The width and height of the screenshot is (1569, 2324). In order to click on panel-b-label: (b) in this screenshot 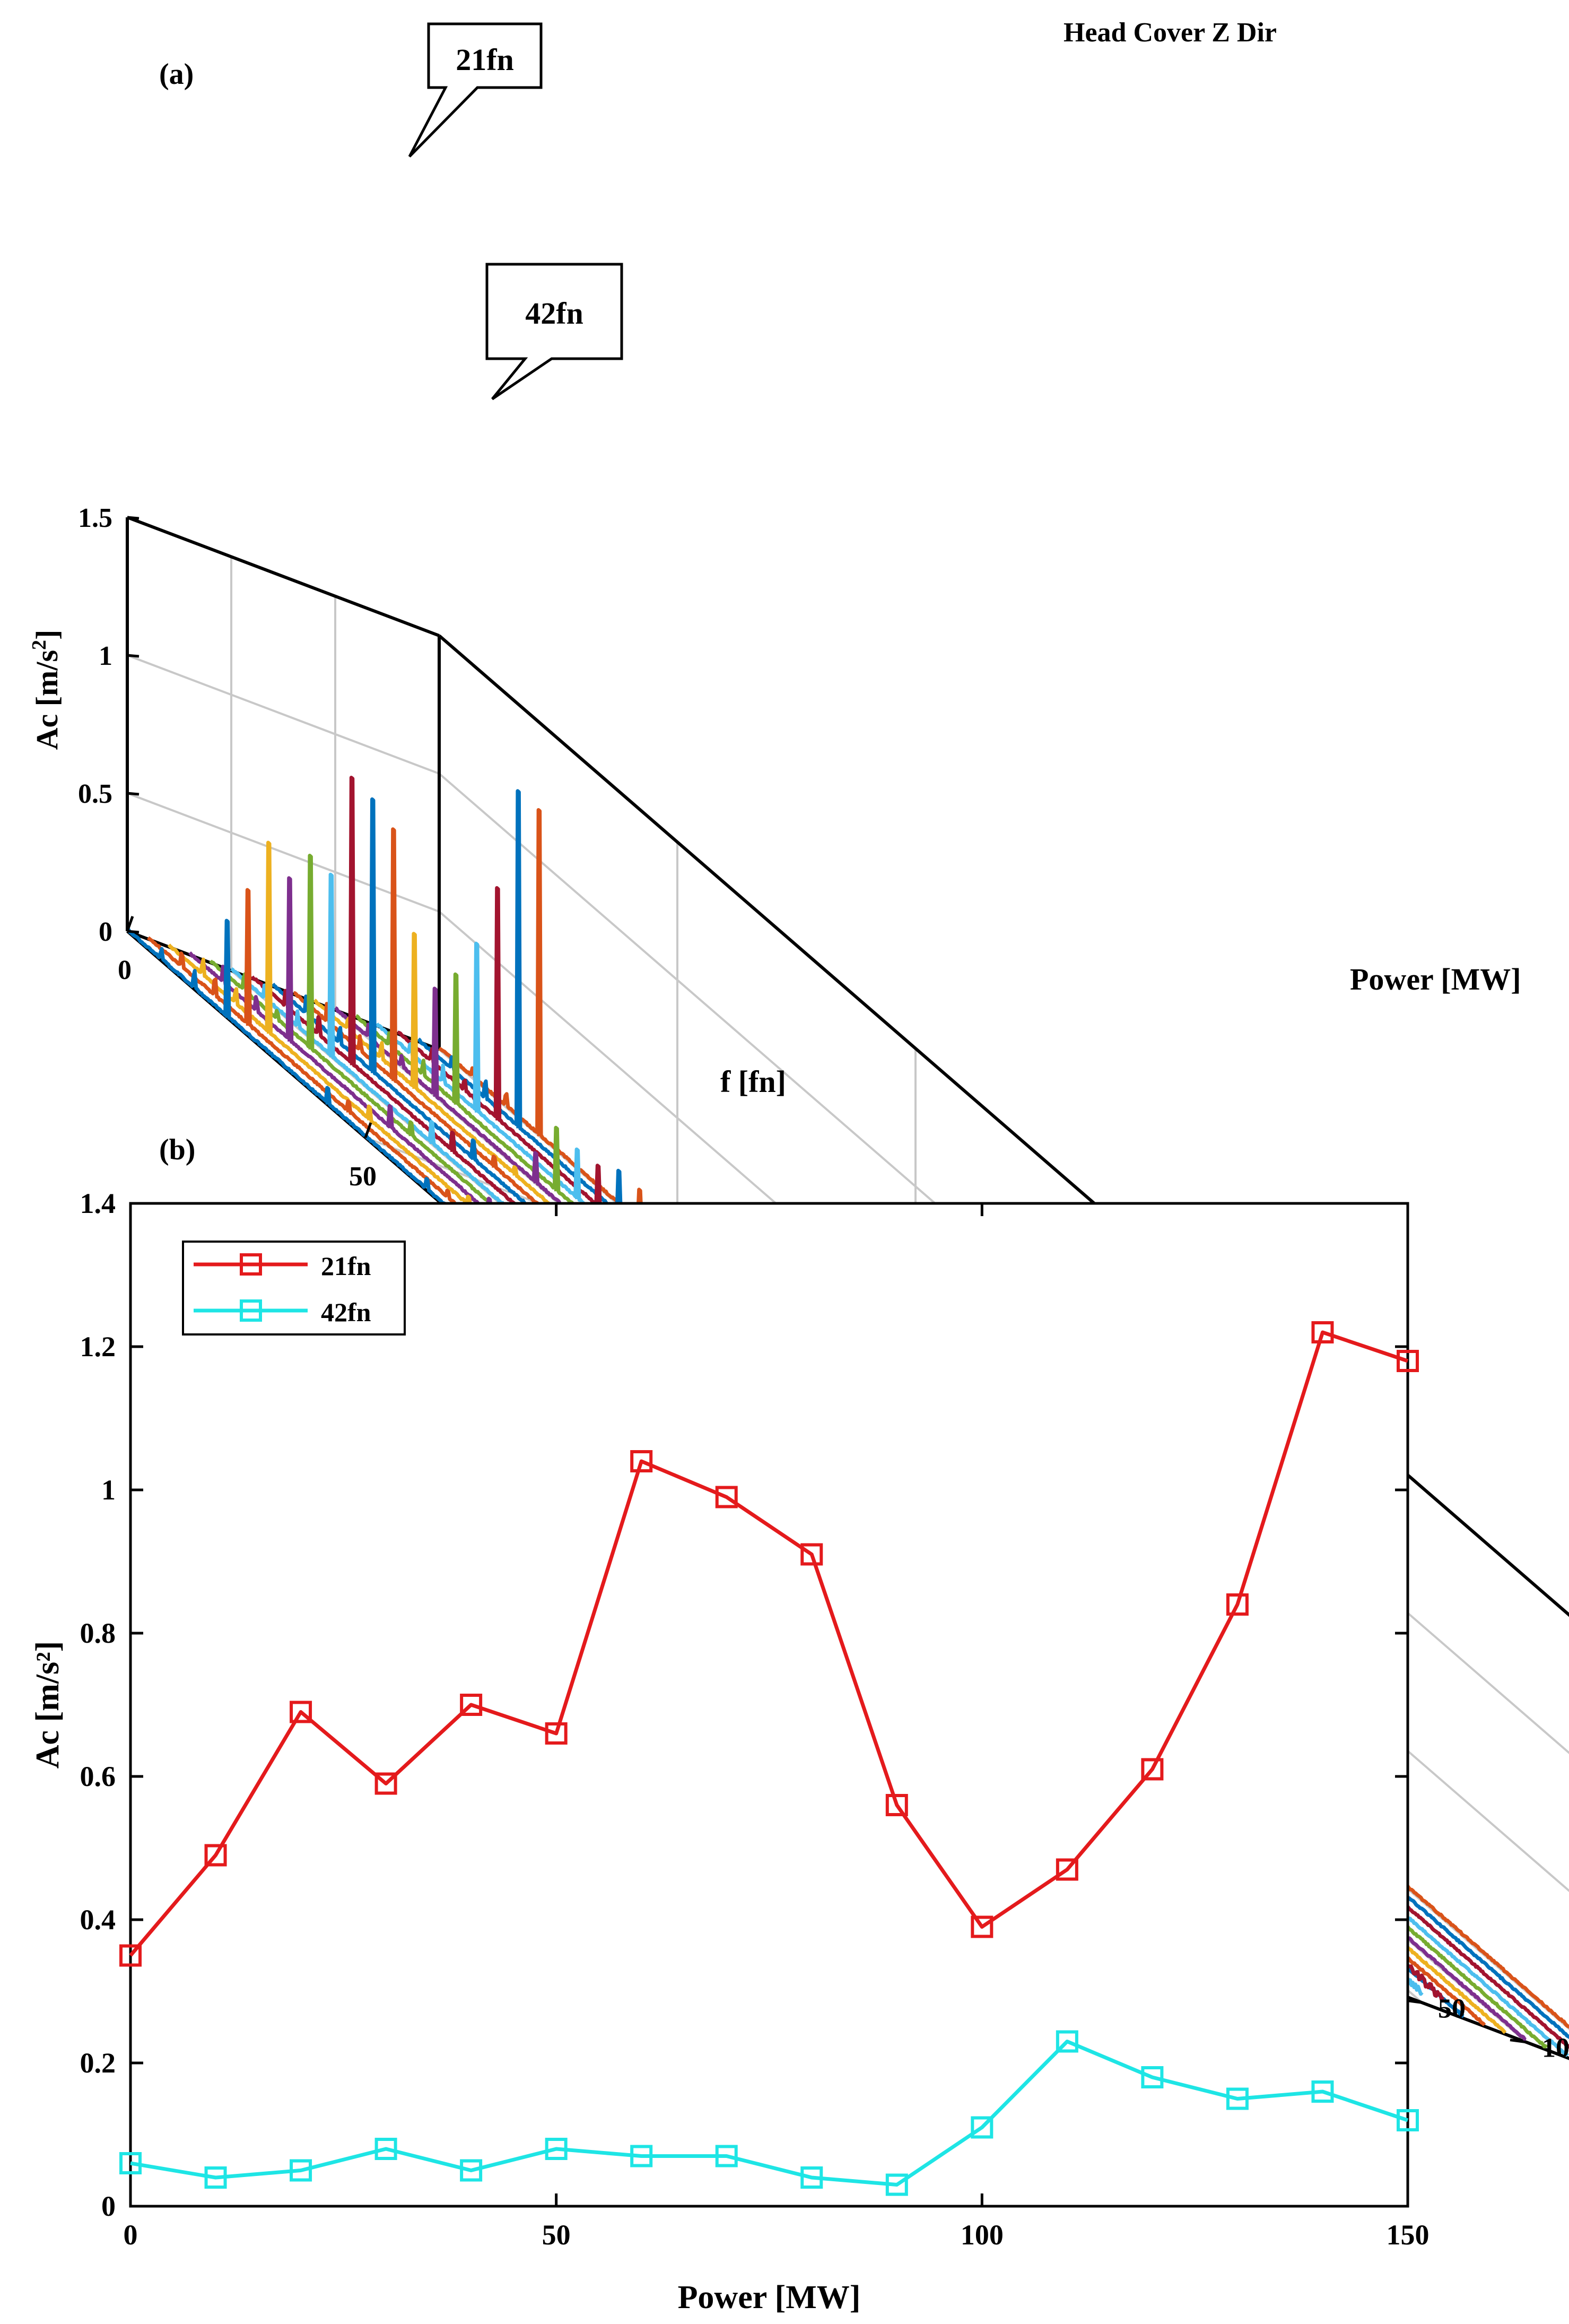, I will do `click(177, 1150)`.